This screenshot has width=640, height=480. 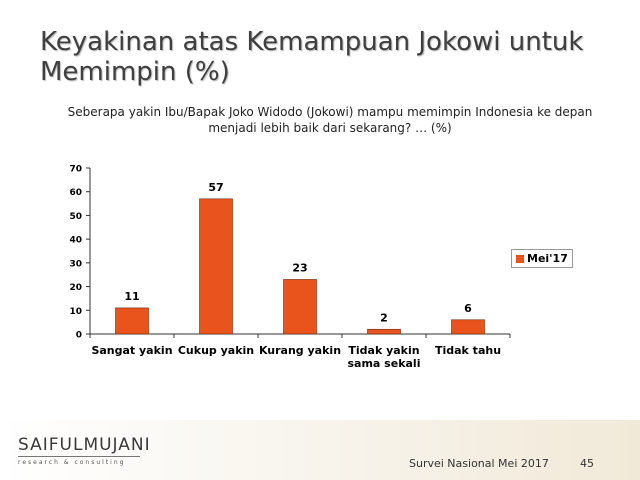 What do you see at coordinates (300, 350) in the screenshot?
I see `x-tick-label: Kurang yakin` at bounding box center [300, 350].